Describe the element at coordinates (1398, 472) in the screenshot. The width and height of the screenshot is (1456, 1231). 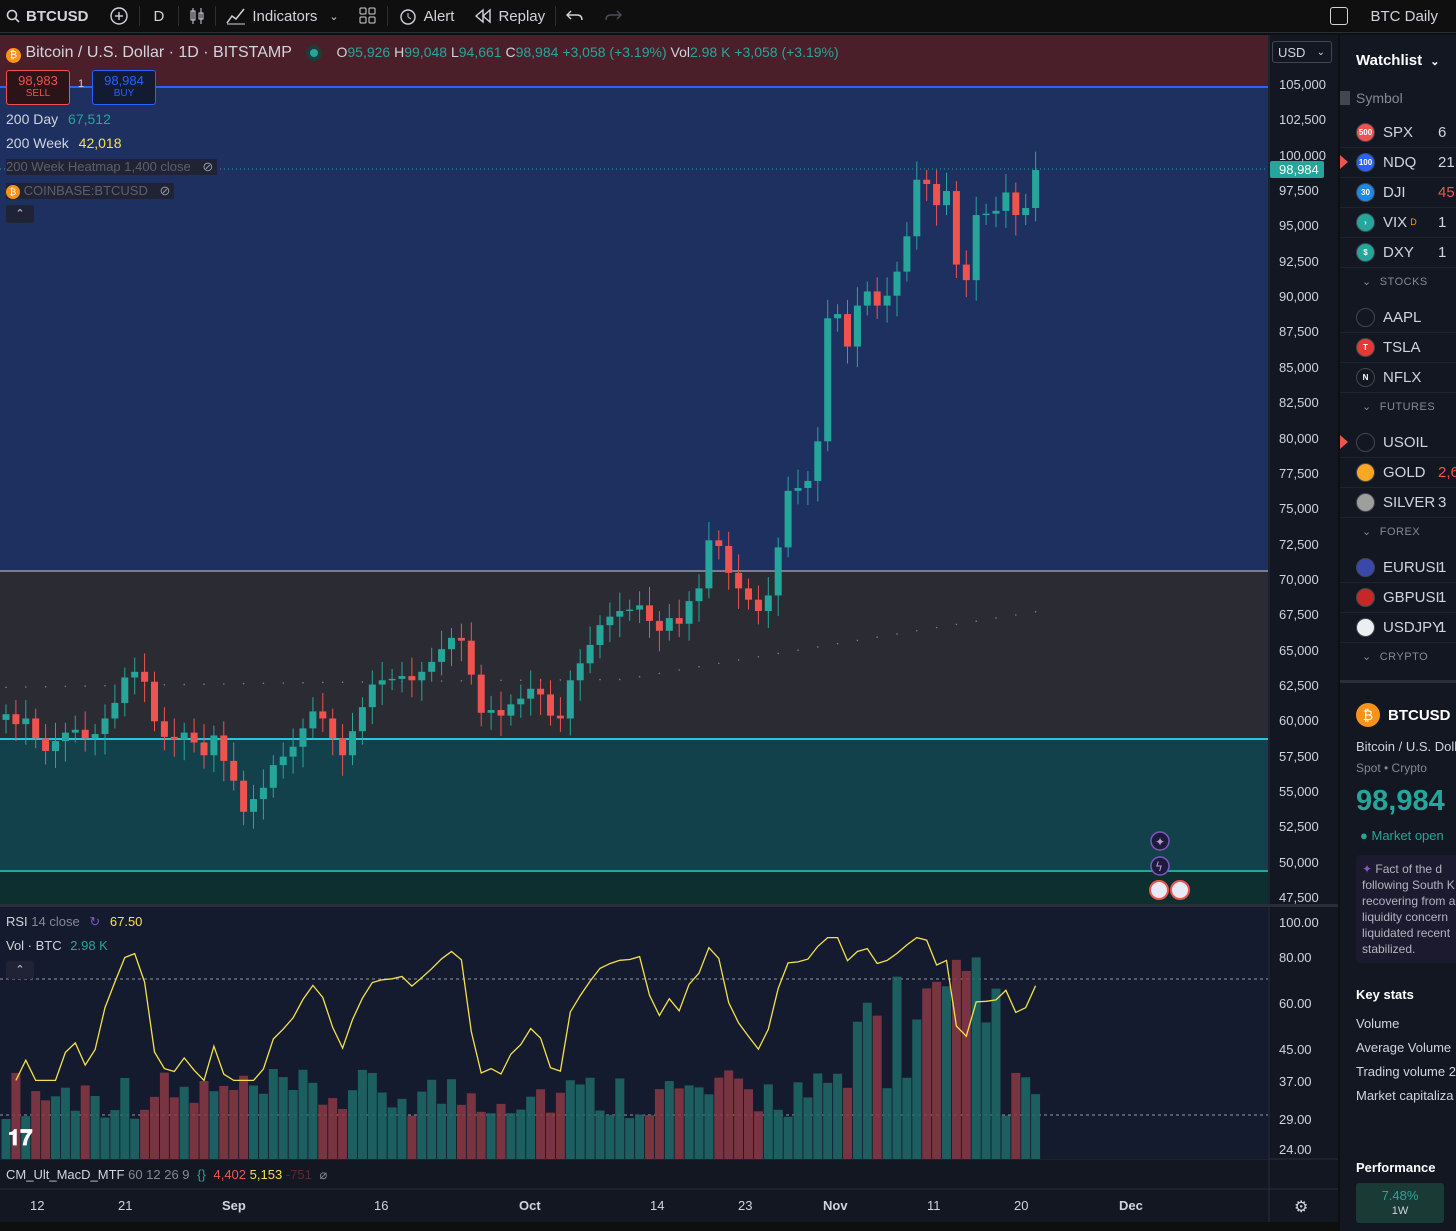
I see `watchlist-row-gold: GOLD 2,6` at that location.